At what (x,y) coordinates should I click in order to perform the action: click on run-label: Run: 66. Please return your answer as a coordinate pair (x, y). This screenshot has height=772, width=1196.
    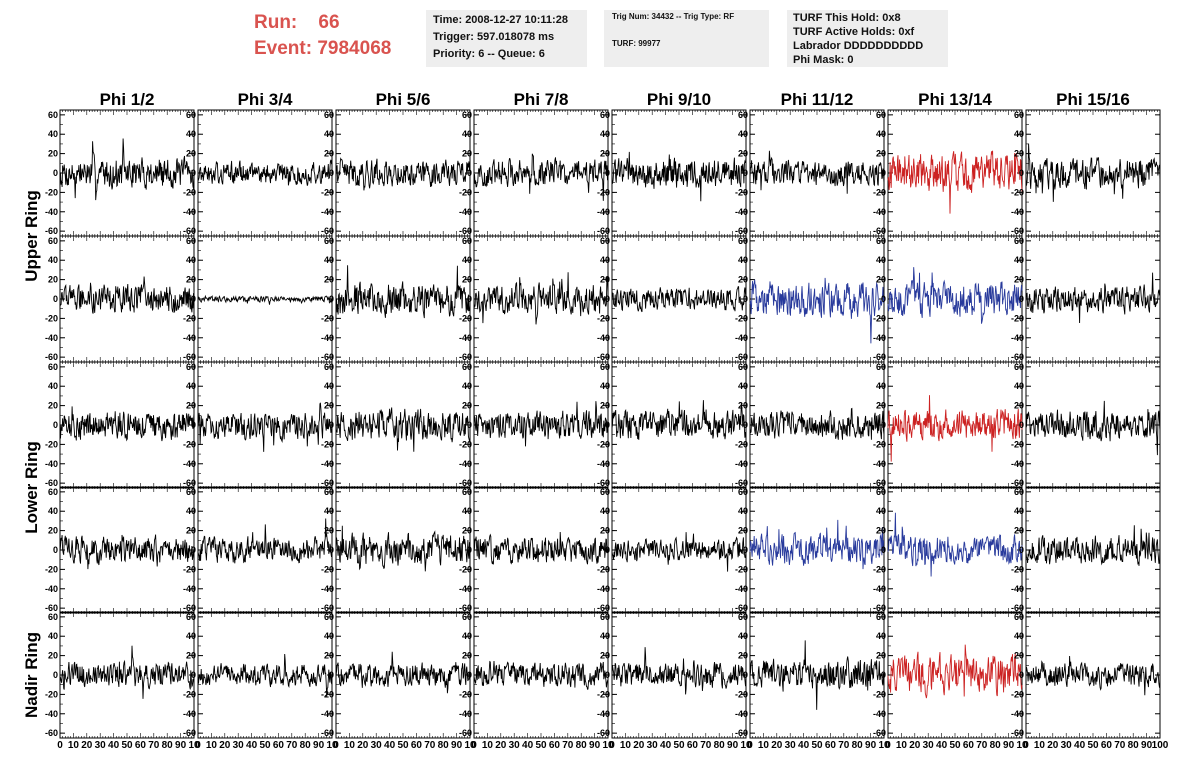
    Looking at the image, I should click on (297, 23).